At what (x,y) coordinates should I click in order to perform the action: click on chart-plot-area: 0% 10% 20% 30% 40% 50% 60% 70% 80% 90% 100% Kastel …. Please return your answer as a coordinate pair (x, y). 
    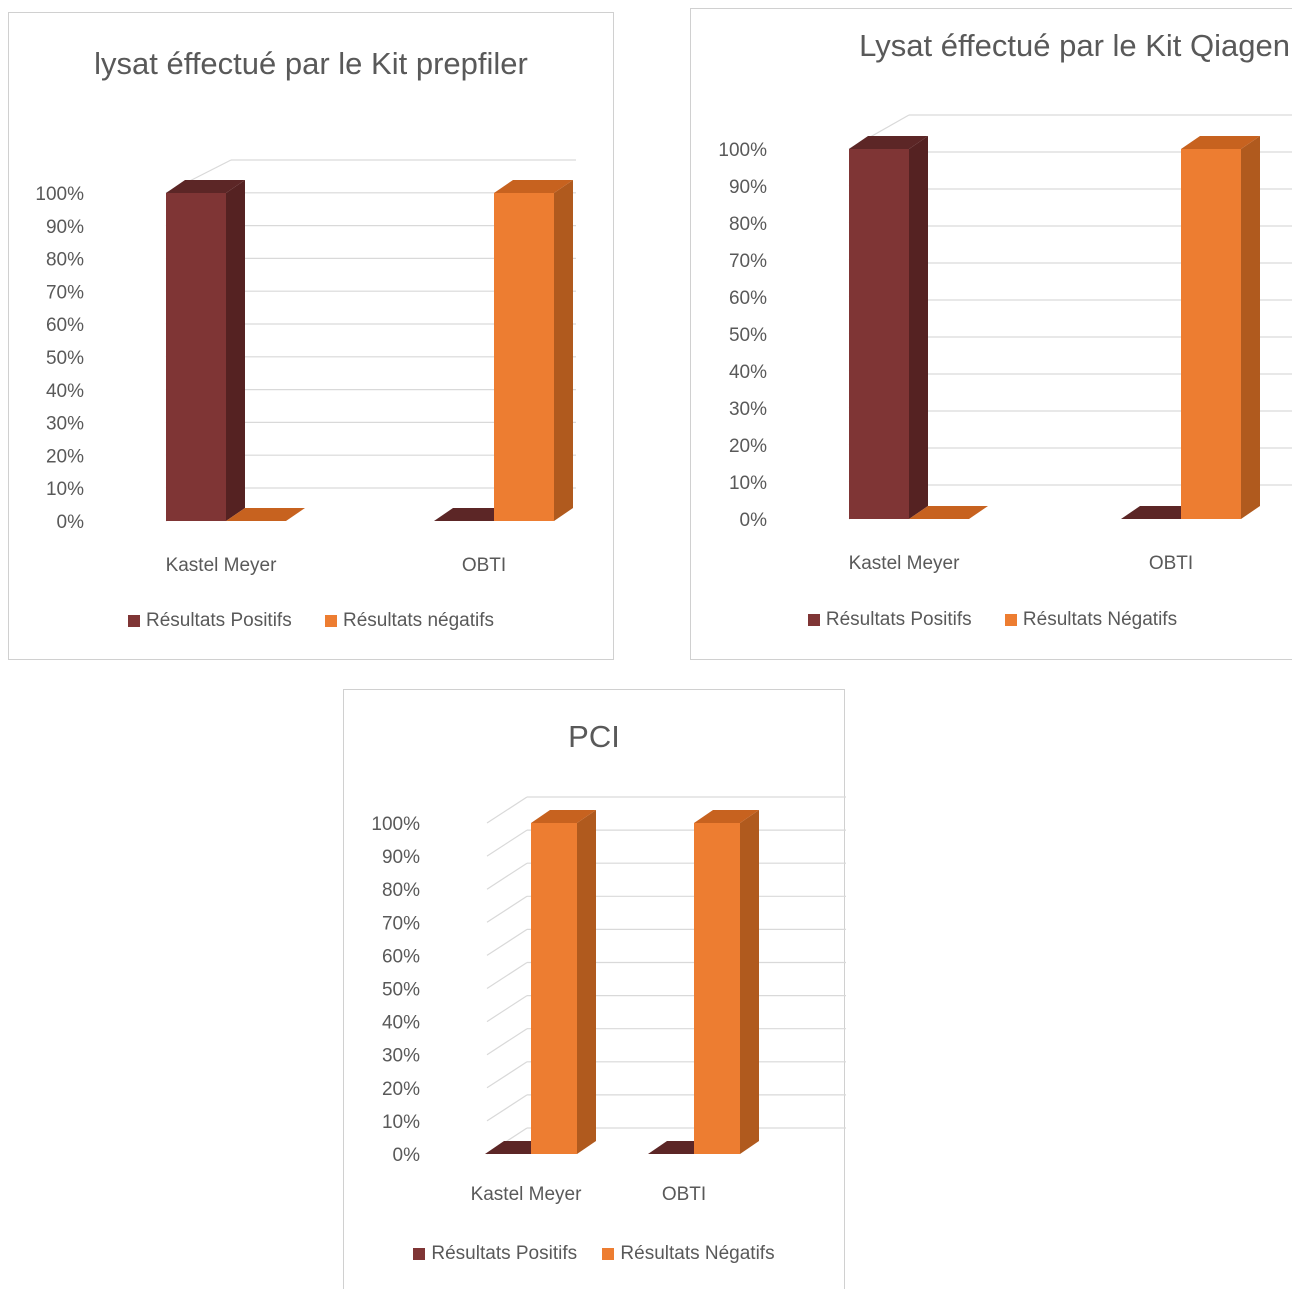
    Looking at the image, I should click on (305, 367).